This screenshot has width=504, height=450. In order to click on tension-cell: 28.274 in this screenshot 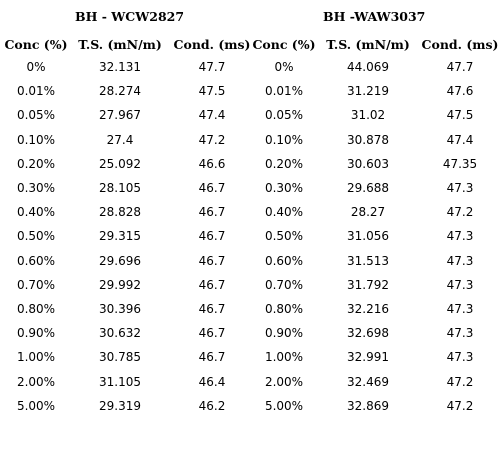, I will do `click(120, 91)`.